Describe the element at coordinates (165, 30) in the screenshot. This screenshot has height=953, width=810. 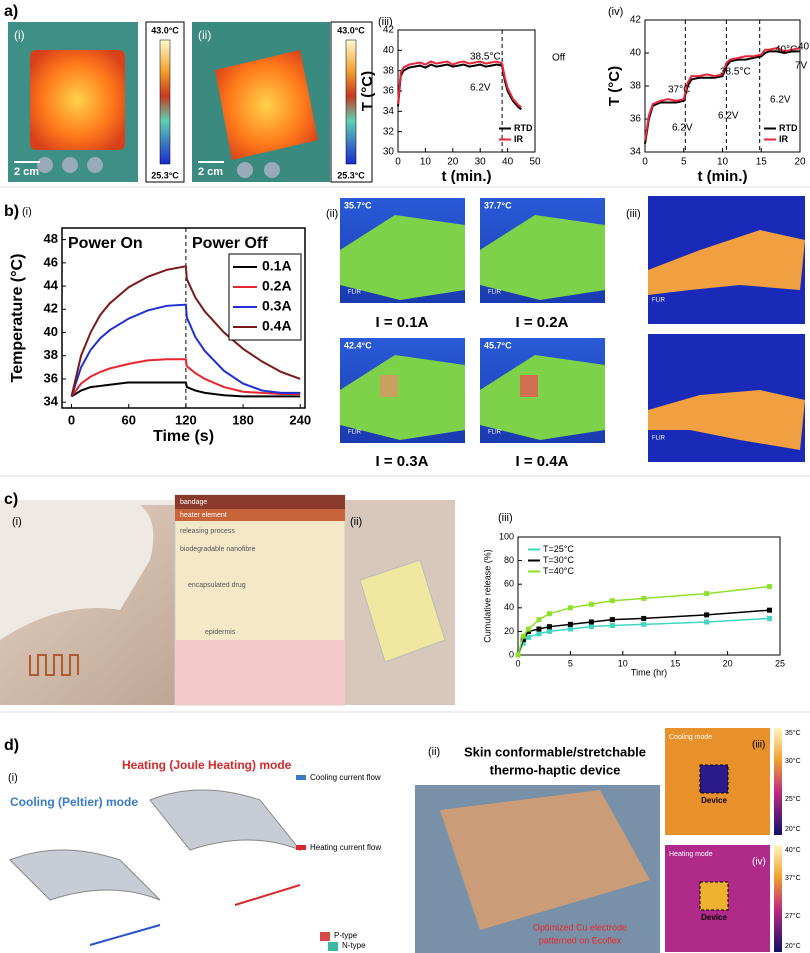
I see `colorbar-label: 43.0°C` at that location.